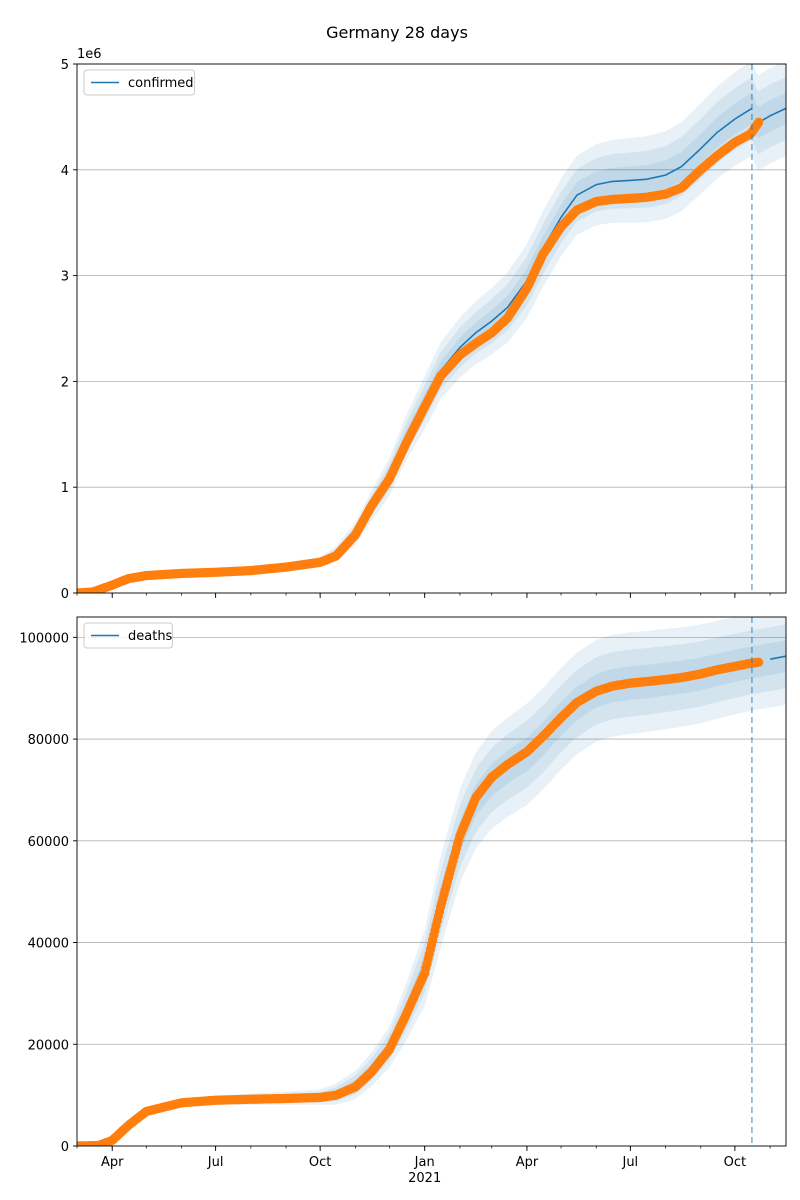 This screenshot has width=800, height=1200. Describe the element at coordinates (397, 32) in the screenshot. I see `figure-title: Germany 28 days` at that location.